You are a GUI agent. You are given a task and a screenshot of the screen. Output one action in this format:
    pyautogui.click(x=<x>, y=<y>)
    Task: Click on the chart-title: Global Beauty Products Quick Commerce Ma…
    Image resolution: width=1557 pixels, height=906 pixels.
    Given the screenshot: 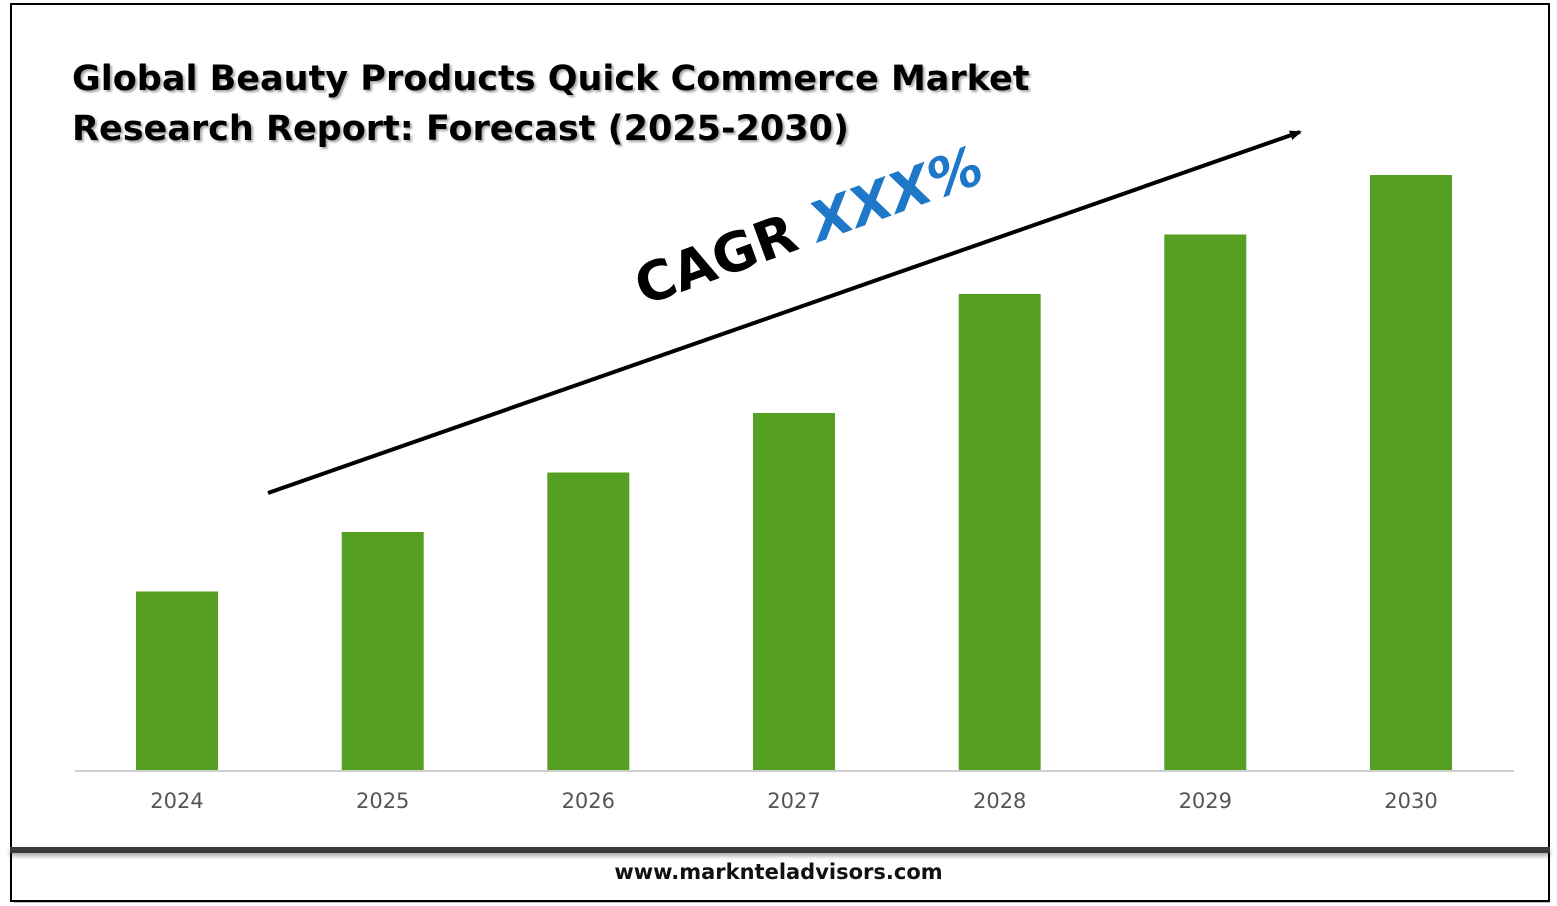 What is the action you would take?
    pyautogui.click(x=551, y=104)
    